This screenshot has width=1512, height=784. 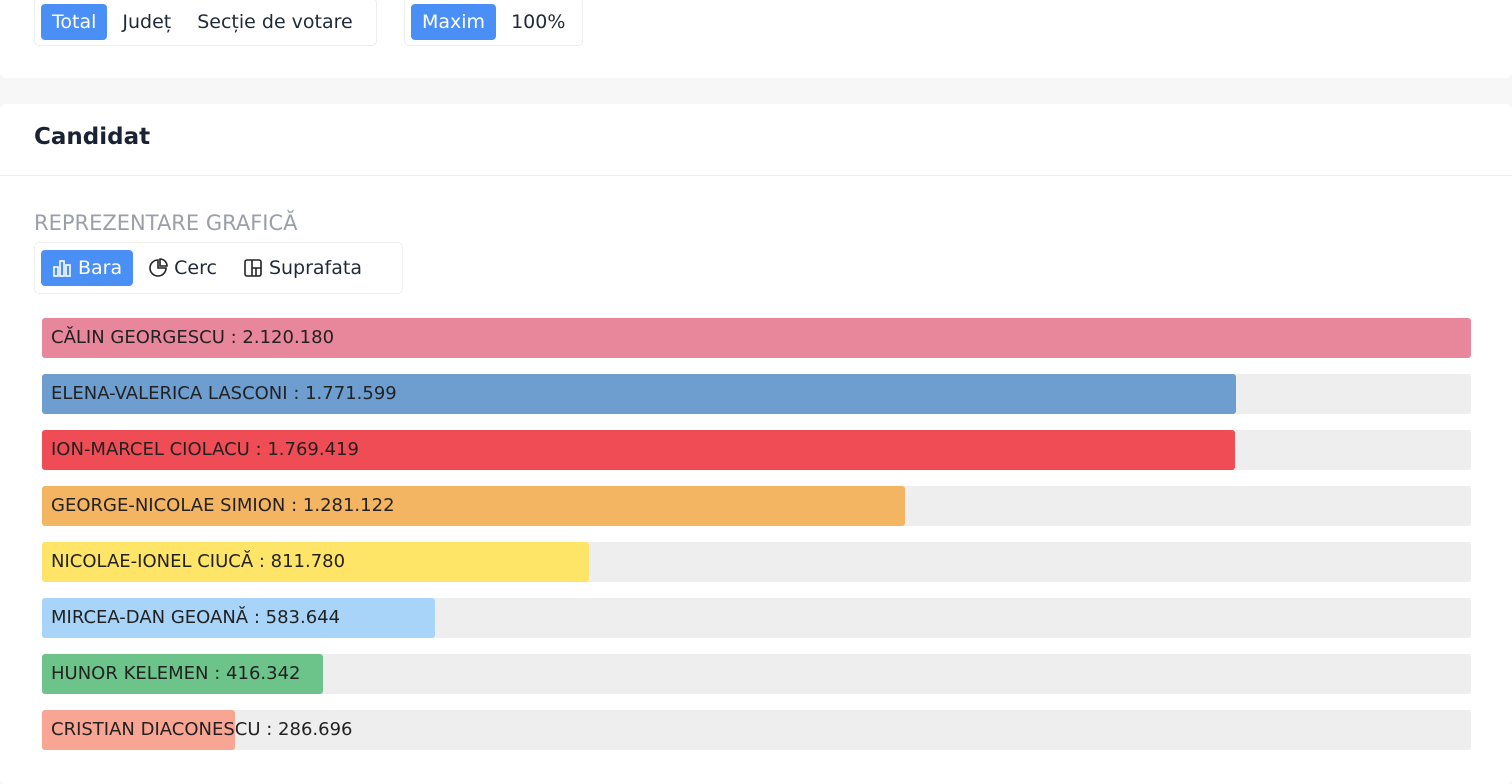 I want to click on bar-label: GEORGE-NICOLAE SIMION : 1.281.122, so click(x=223, y=506).